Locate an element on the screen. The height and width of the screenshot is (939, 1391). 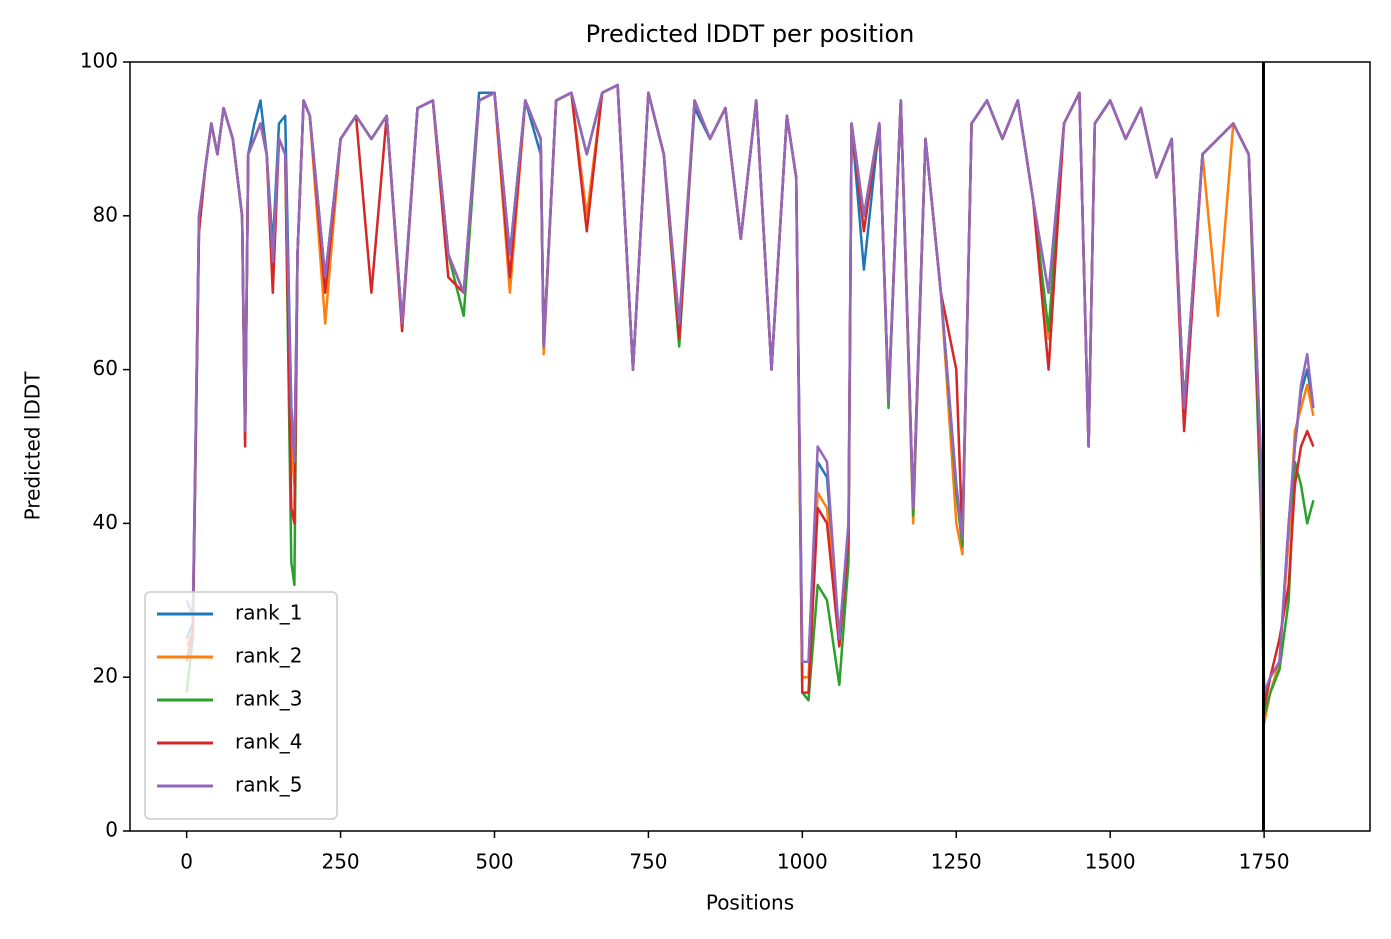
y-tick-label: 20 is located at coordinates (105, 676).